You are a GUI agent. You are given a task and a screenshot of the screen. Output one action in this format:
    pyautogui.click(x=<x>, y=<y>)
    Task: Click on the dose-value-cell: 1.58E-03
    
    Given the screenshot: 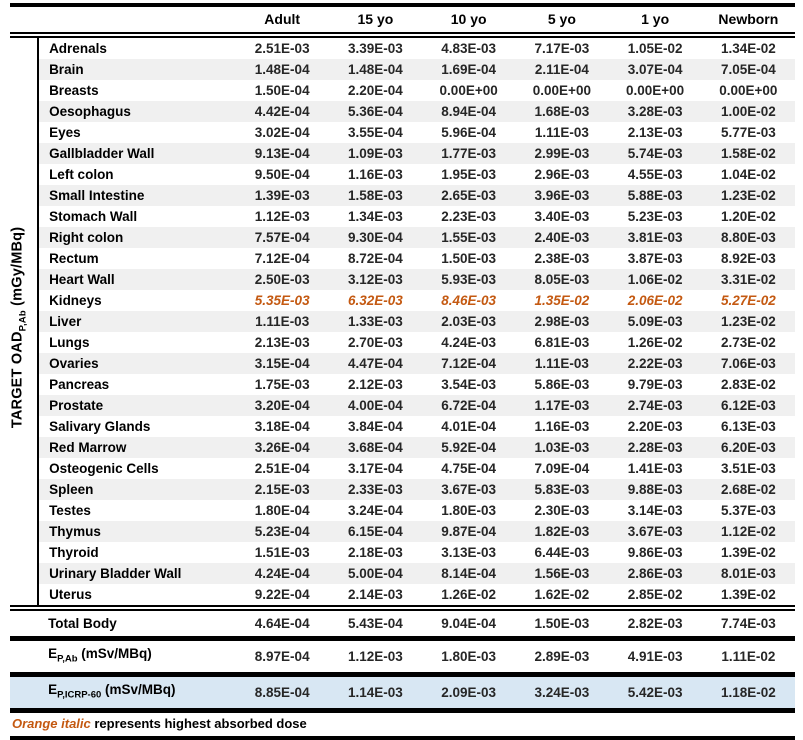 What is the action you would take?
    pyautogui.click(x=375, y=195)
    